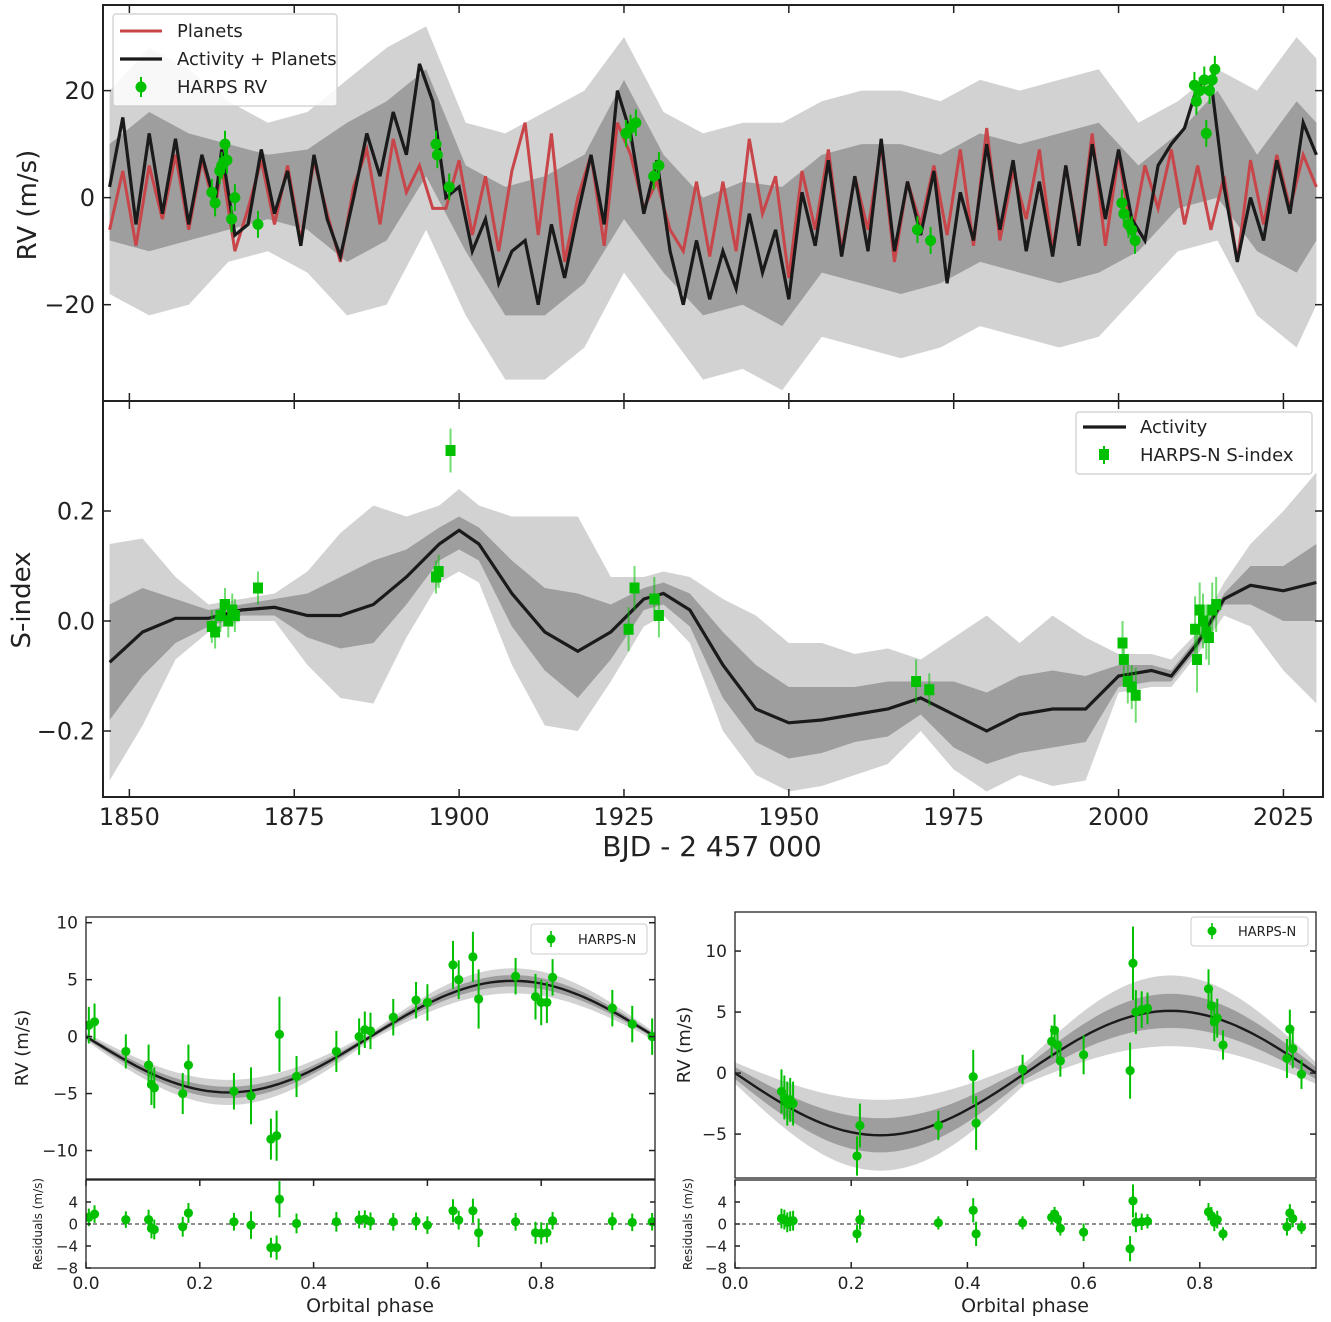 The image size is (1331, 1322). I want to click on legend-activity-label: Activity, so click(1174, 427).